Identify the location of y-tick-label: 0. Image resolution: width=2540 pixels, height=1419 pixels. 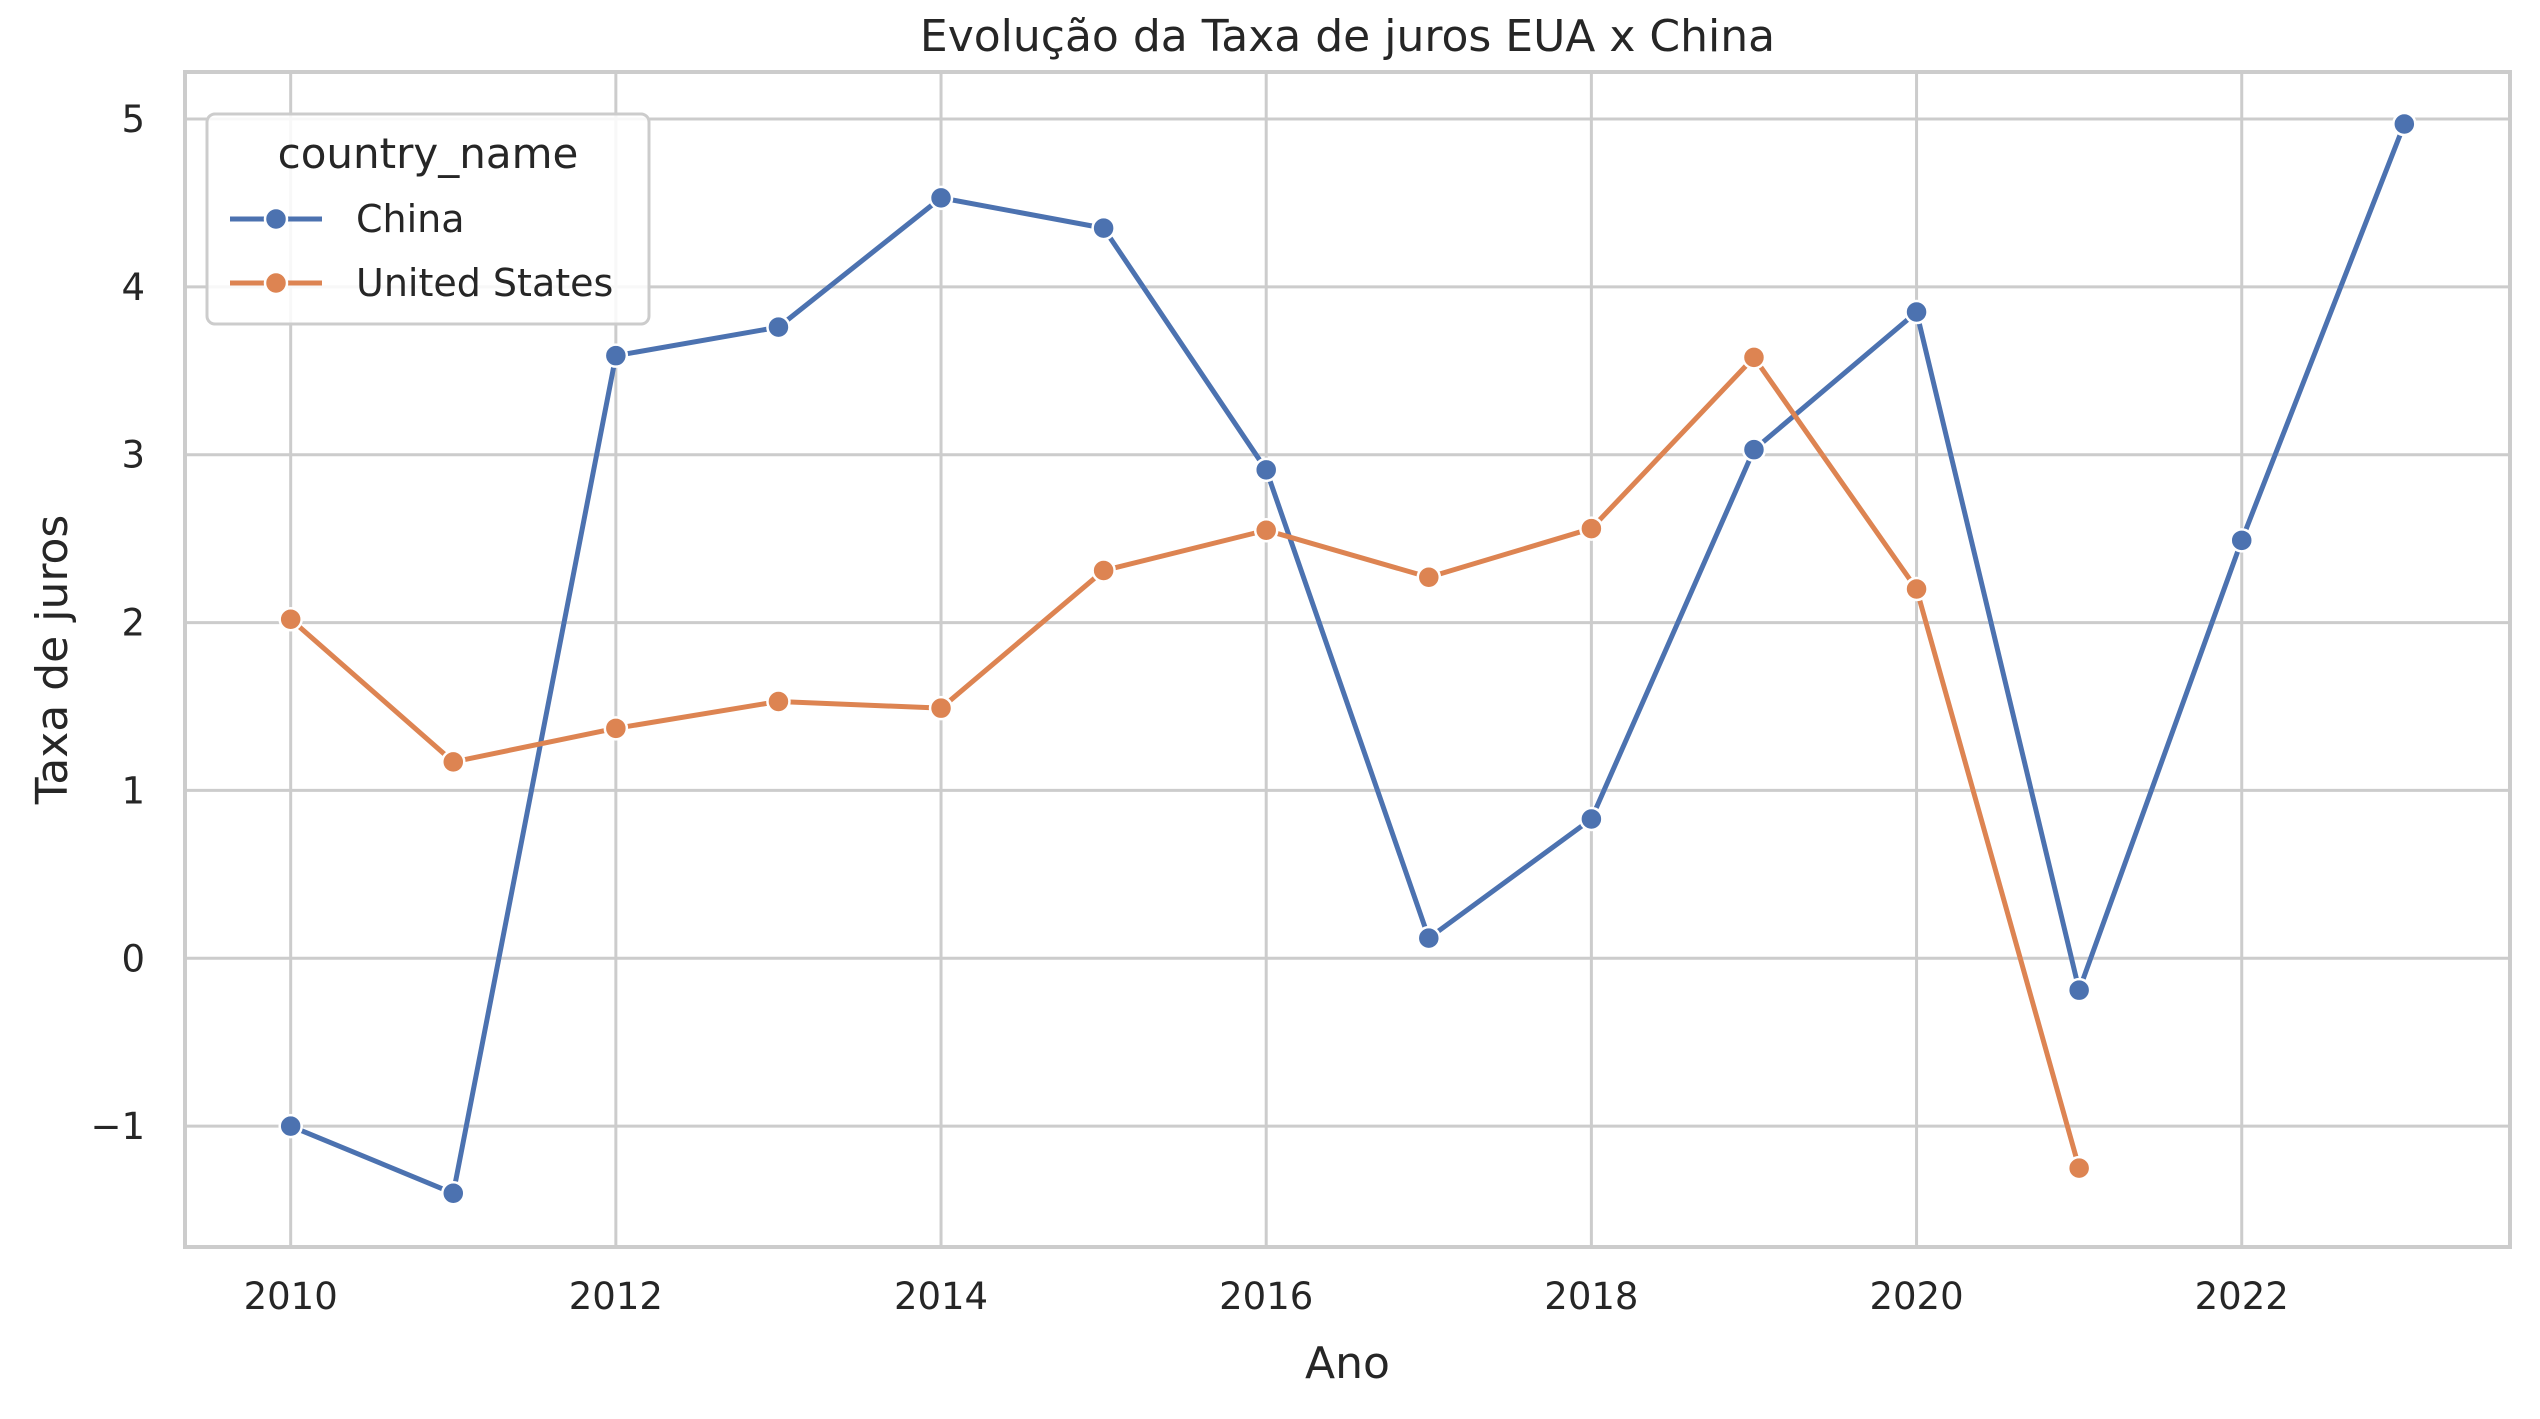
(133, 958).